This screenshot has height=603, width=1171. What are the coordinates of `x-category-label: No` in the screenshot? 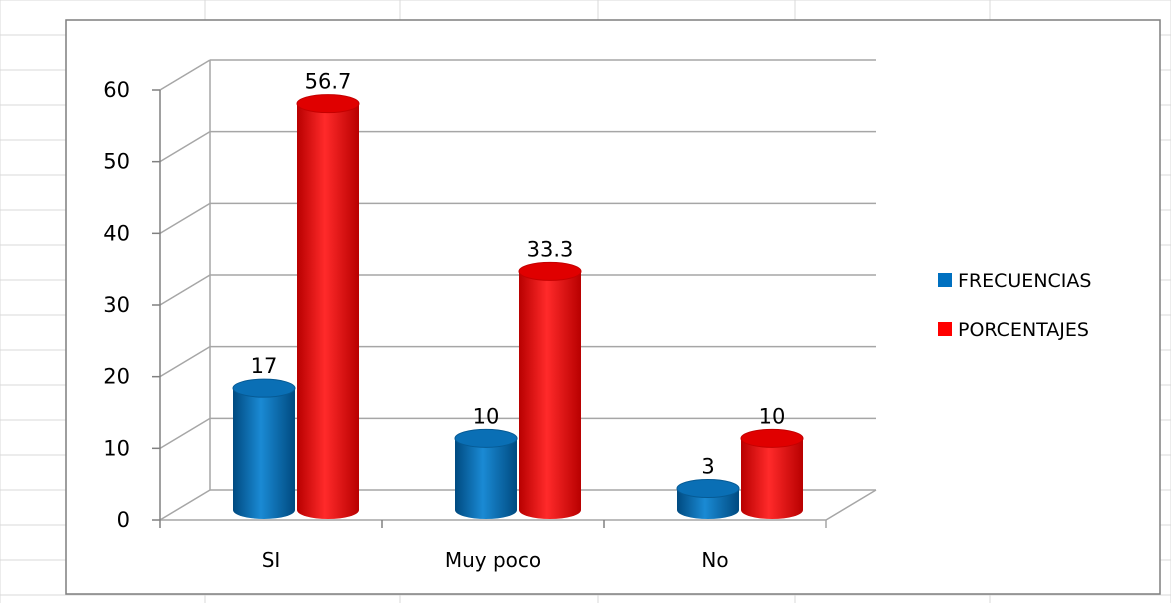 It's located at (714, 560).